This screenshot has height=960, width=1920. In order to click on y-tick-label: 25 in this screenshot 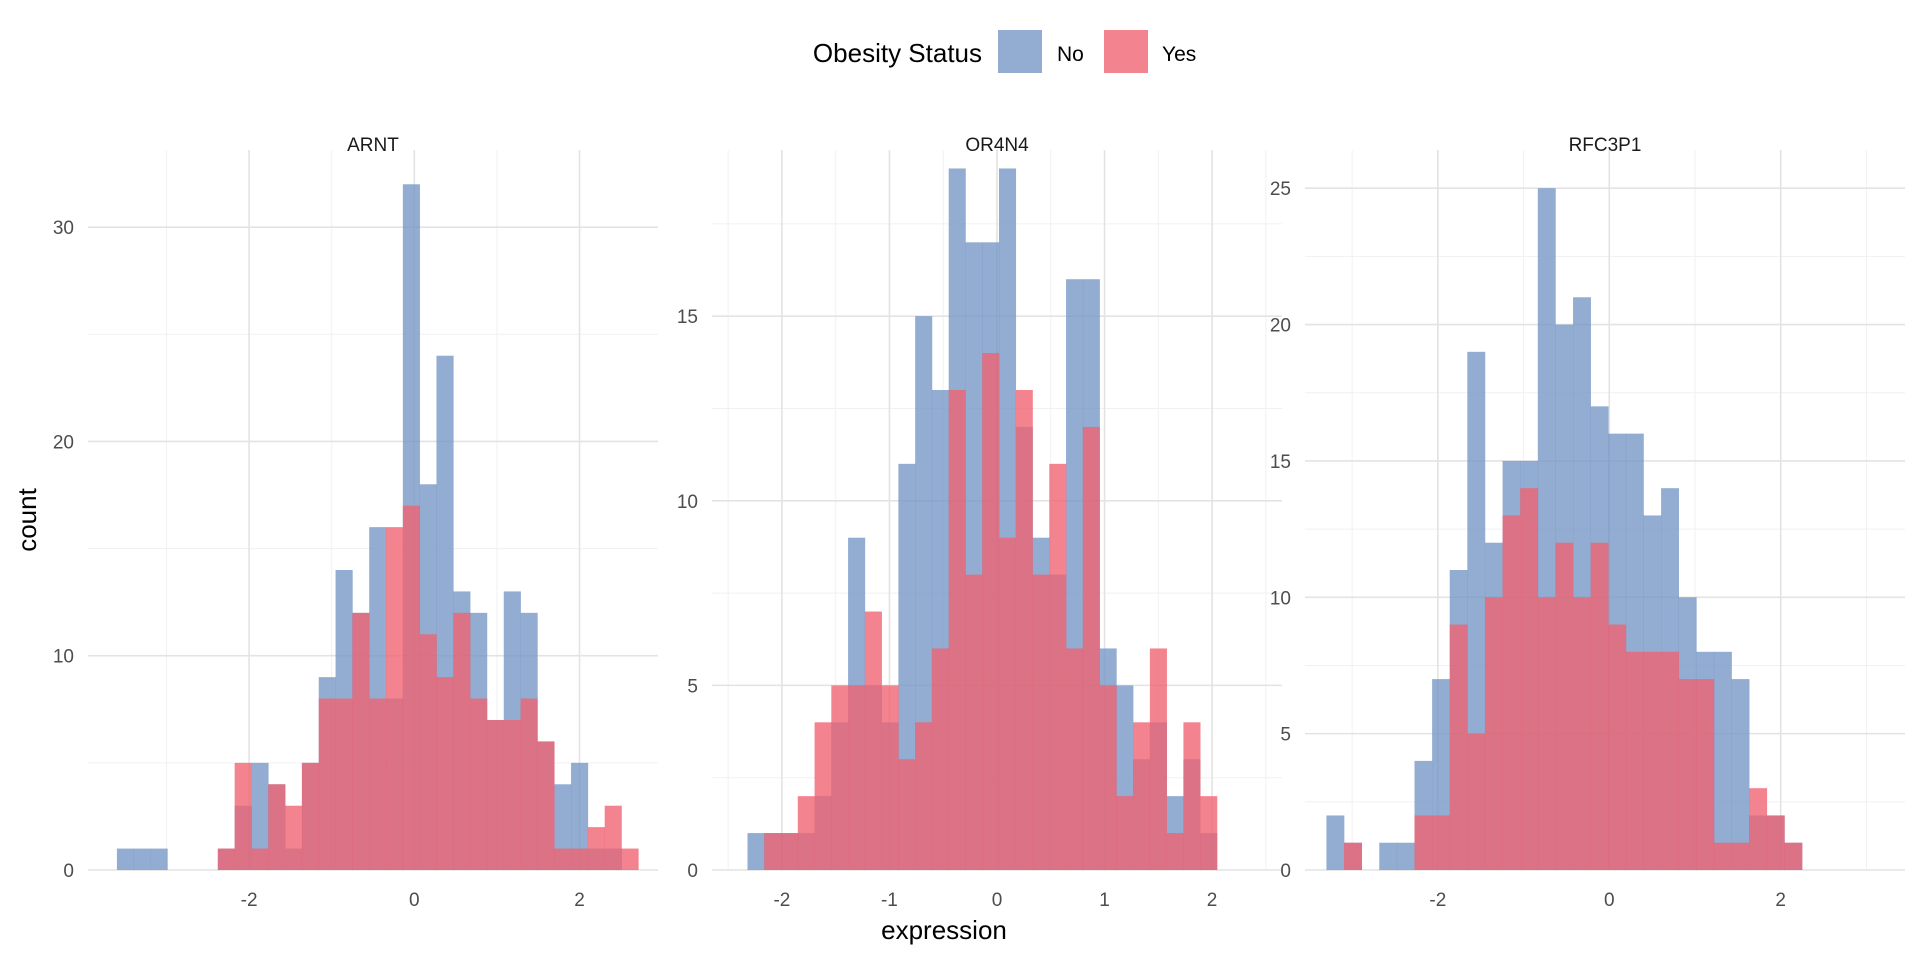, I will do `click(1280, 189)`.